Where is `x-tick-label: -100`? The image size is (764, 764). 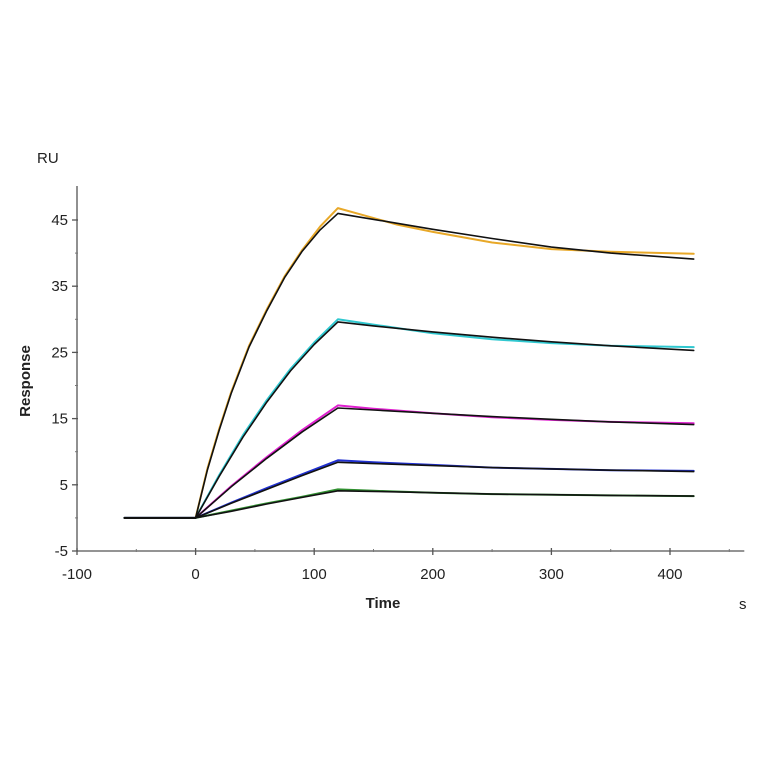 x-tick-label: -100 is located at coordinates (77, 574).